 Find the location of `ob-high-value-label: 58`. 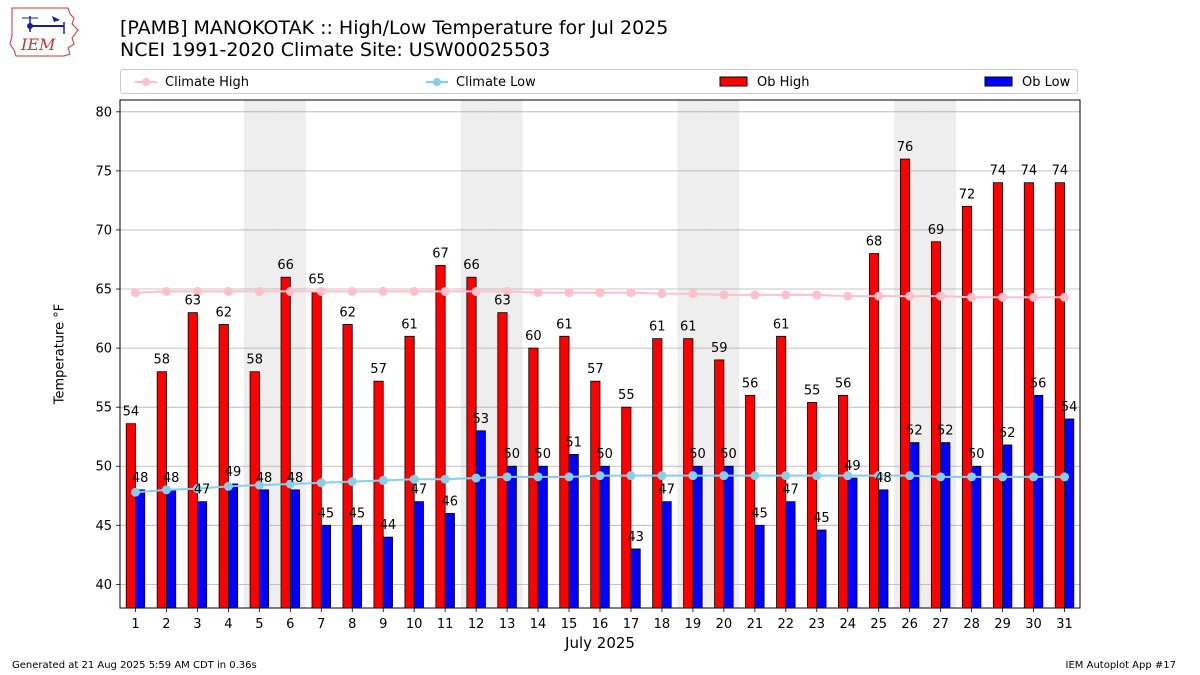

ob-high-value-label: 58 is located at coordinates (254, 360).